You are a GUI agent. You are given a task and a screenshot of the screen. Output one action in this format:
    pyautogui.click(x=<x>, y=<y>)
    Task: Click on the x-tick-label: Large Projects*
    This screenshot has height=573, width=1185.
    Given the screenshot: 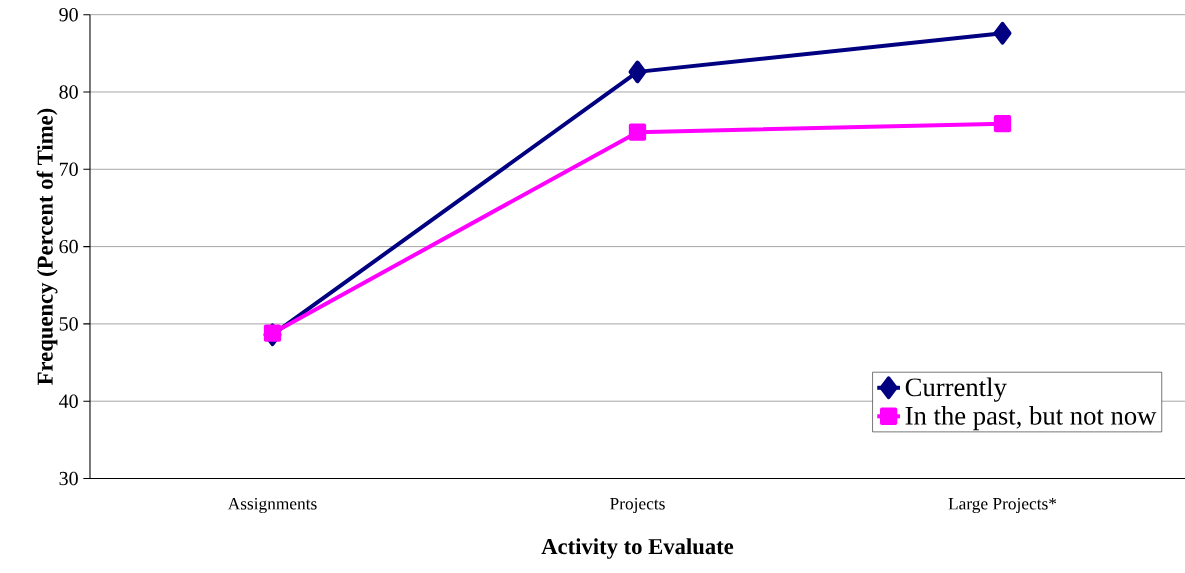 What is the action you would take?
    pyautogui.click(x=1002, y=505)
    